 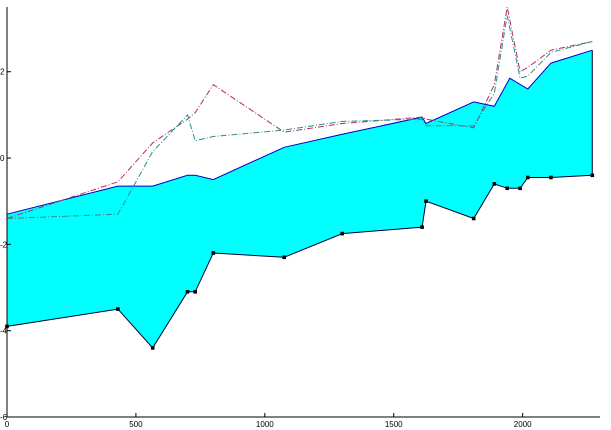 I want to click on y-tick-label: 0, so click(x=2, y=158).